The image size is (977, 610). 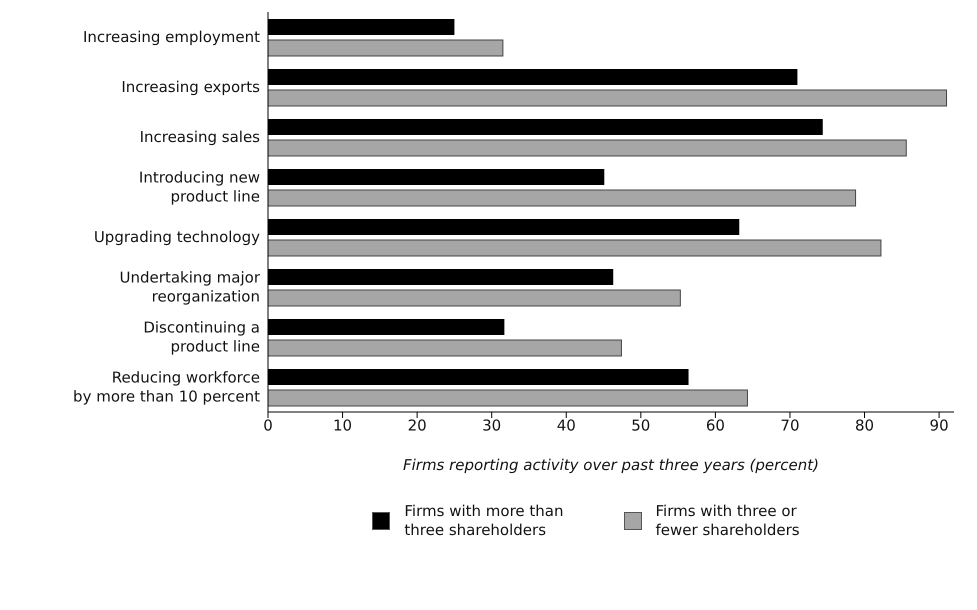 What do you see at coordinates (200, 137) in the screenshot?
I see `y-tick-label: Increasing sales` at bounding box center [200, 137].